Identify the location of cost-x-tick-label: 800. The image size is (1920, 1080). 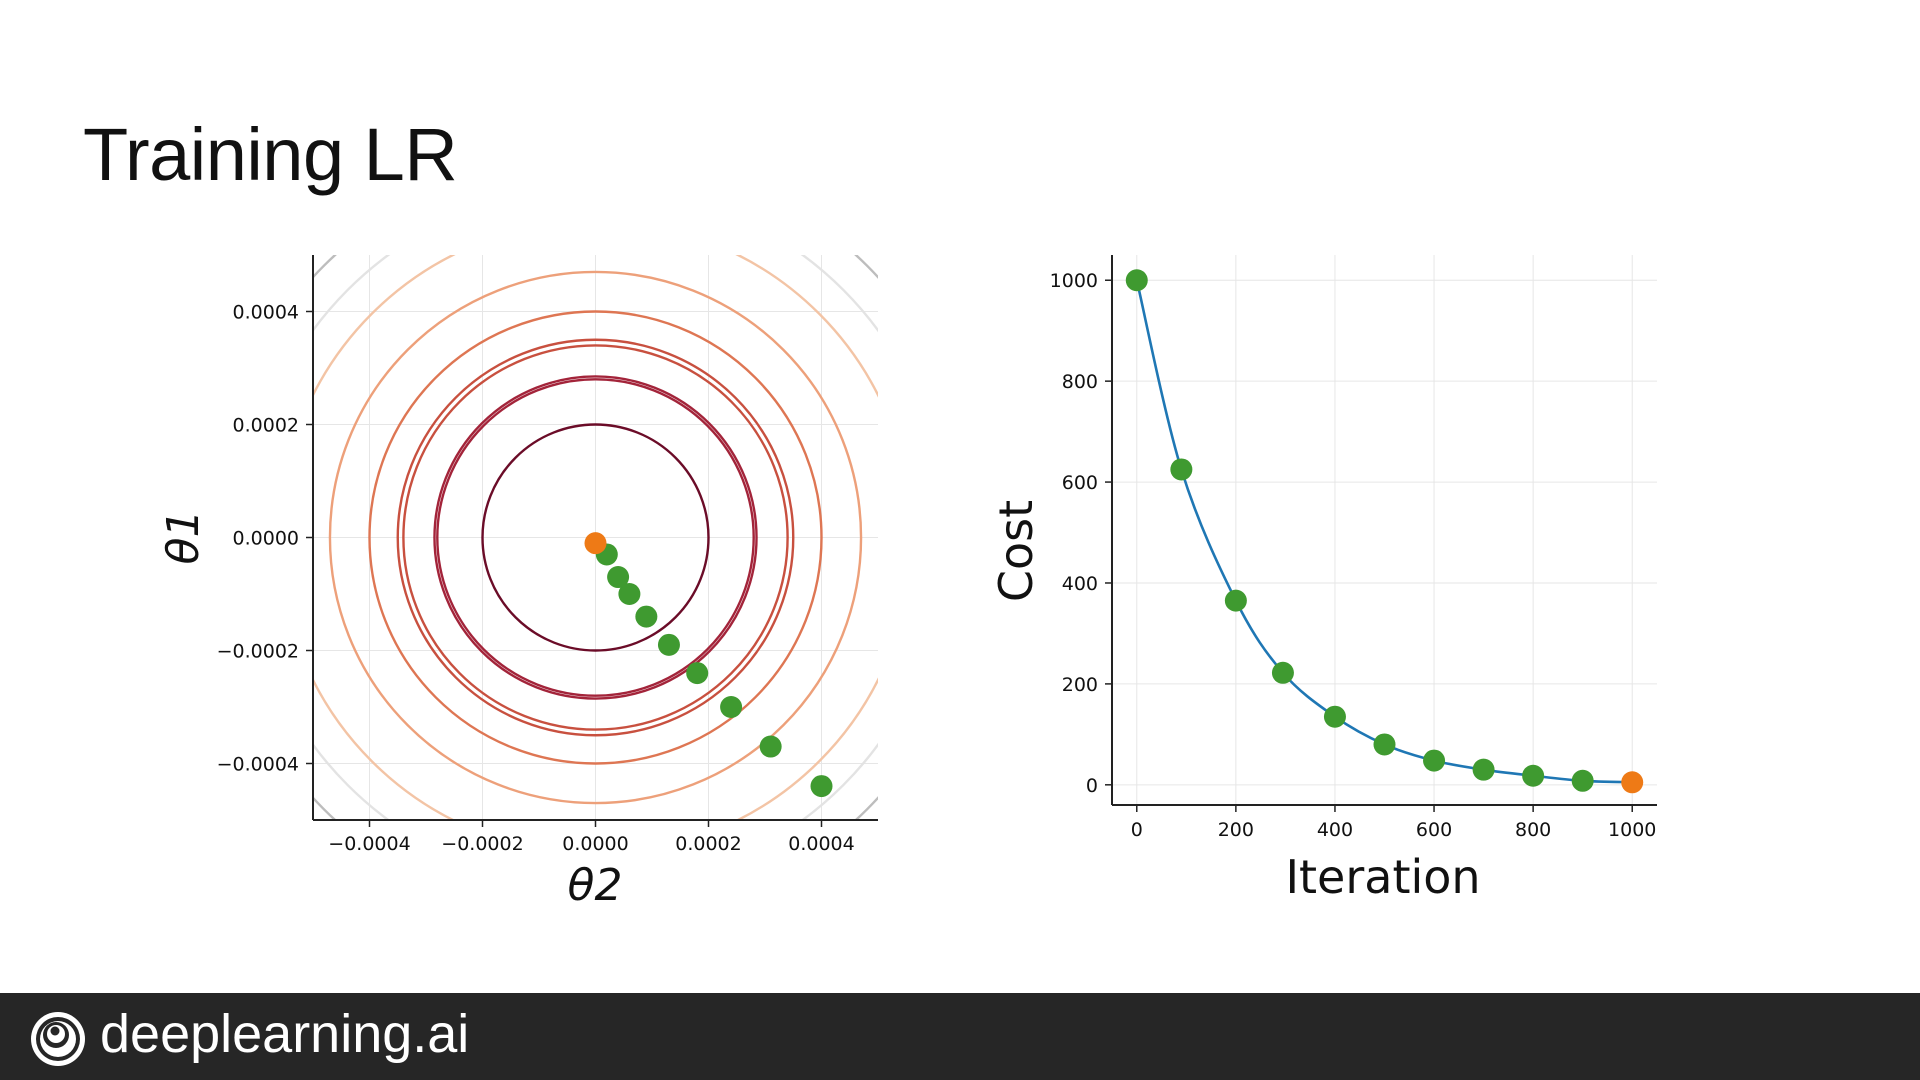
(1533, 830).